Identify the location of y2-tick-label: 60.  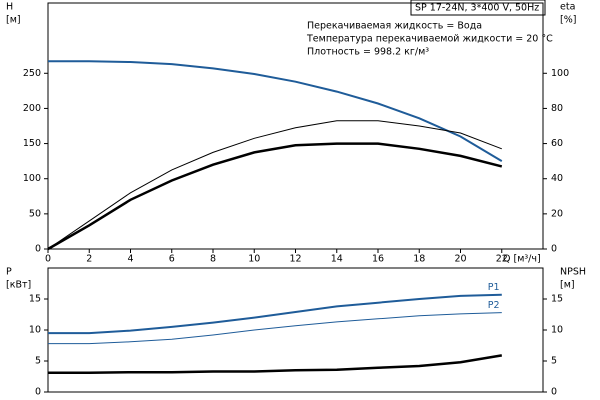
(557, 143).